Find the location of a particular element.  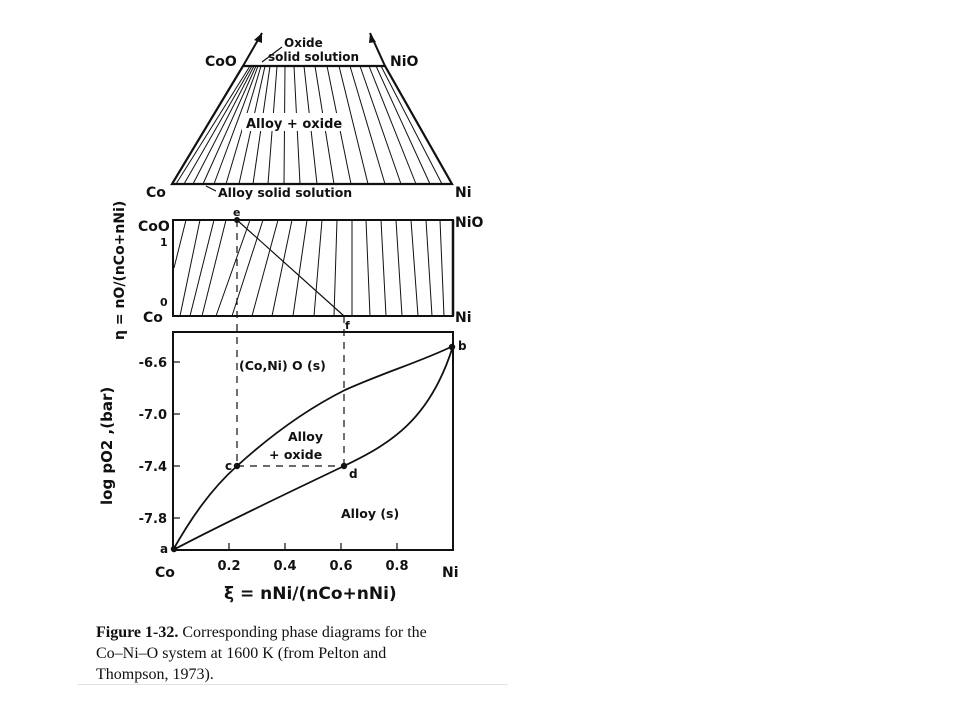

middle-tie-lines is located at coordinates (309, 268).